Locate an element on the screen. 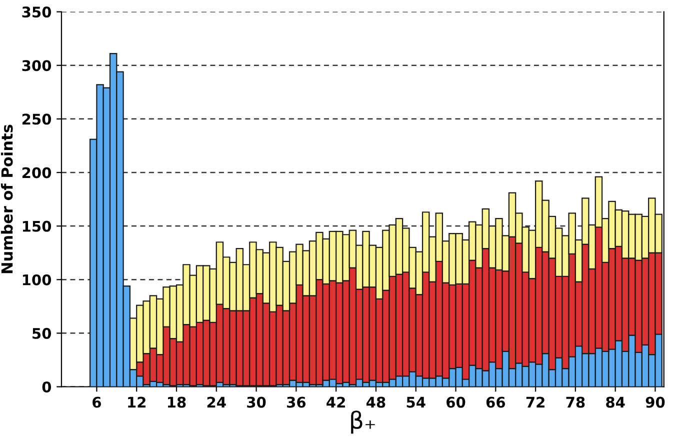 This screenshot has height=437, width=683. x-tick-label: 84 is located at coordinates (615, 402).